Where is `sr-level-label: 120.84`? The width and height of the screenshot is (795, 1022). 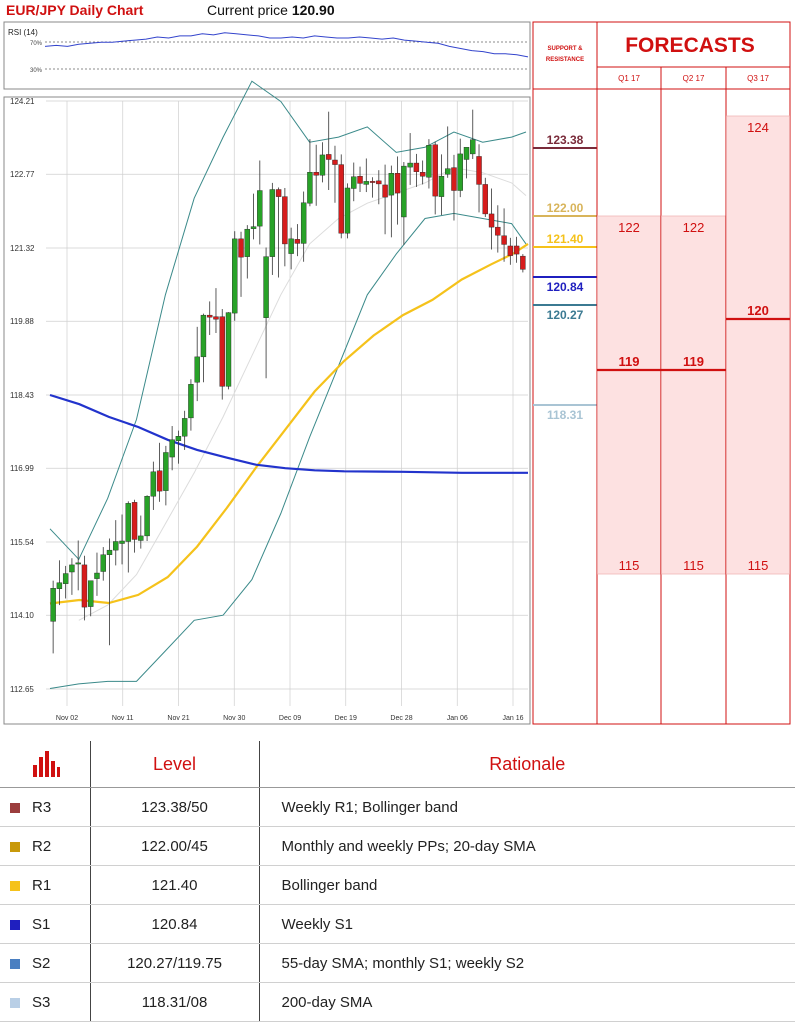 sr-level-label: 120.84 is located at coordinates (565, 287).